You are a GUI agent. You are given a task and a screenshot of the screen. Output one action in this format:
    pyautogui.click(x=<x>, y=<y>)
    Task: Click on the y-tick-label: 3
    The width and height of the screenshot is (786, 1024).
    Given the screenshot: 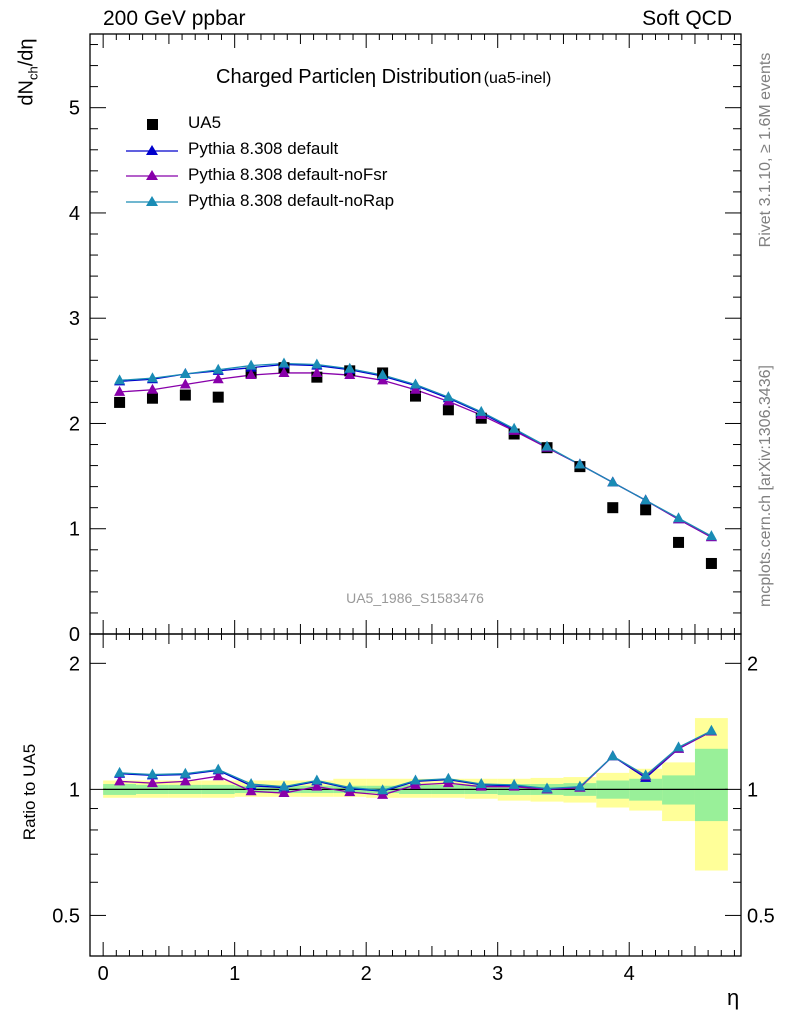 What is the action you would take?
    pyautogui.click(x=74, y=319)
    